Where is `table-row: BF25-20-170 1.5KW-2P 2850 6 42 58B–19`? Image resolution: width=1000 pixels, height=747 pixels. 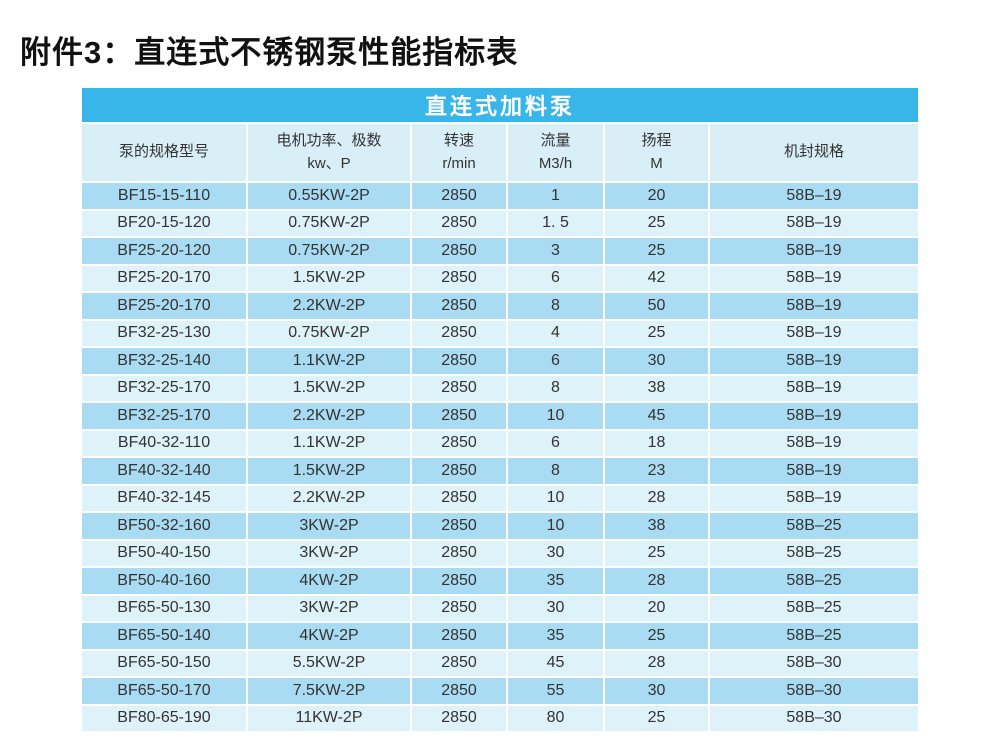 table-row: BF25-20-170 1.5KW-2P 2850 6 42 58B–19 is located at coordinates (500, 278).